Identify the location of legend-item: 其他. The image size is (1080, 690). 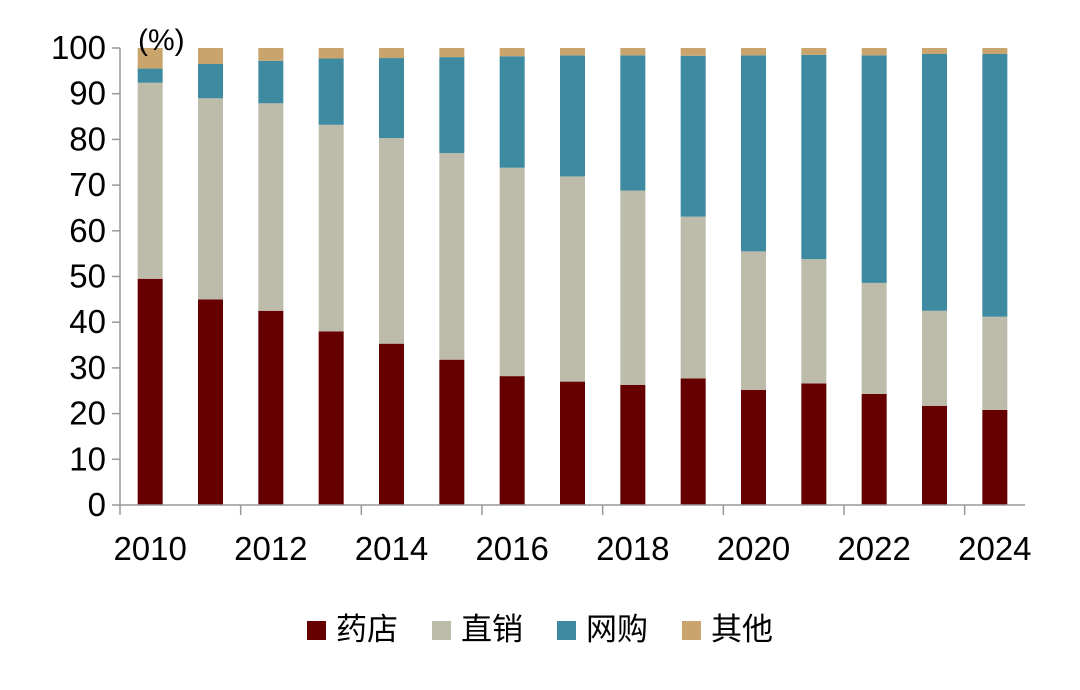
(727, 629).